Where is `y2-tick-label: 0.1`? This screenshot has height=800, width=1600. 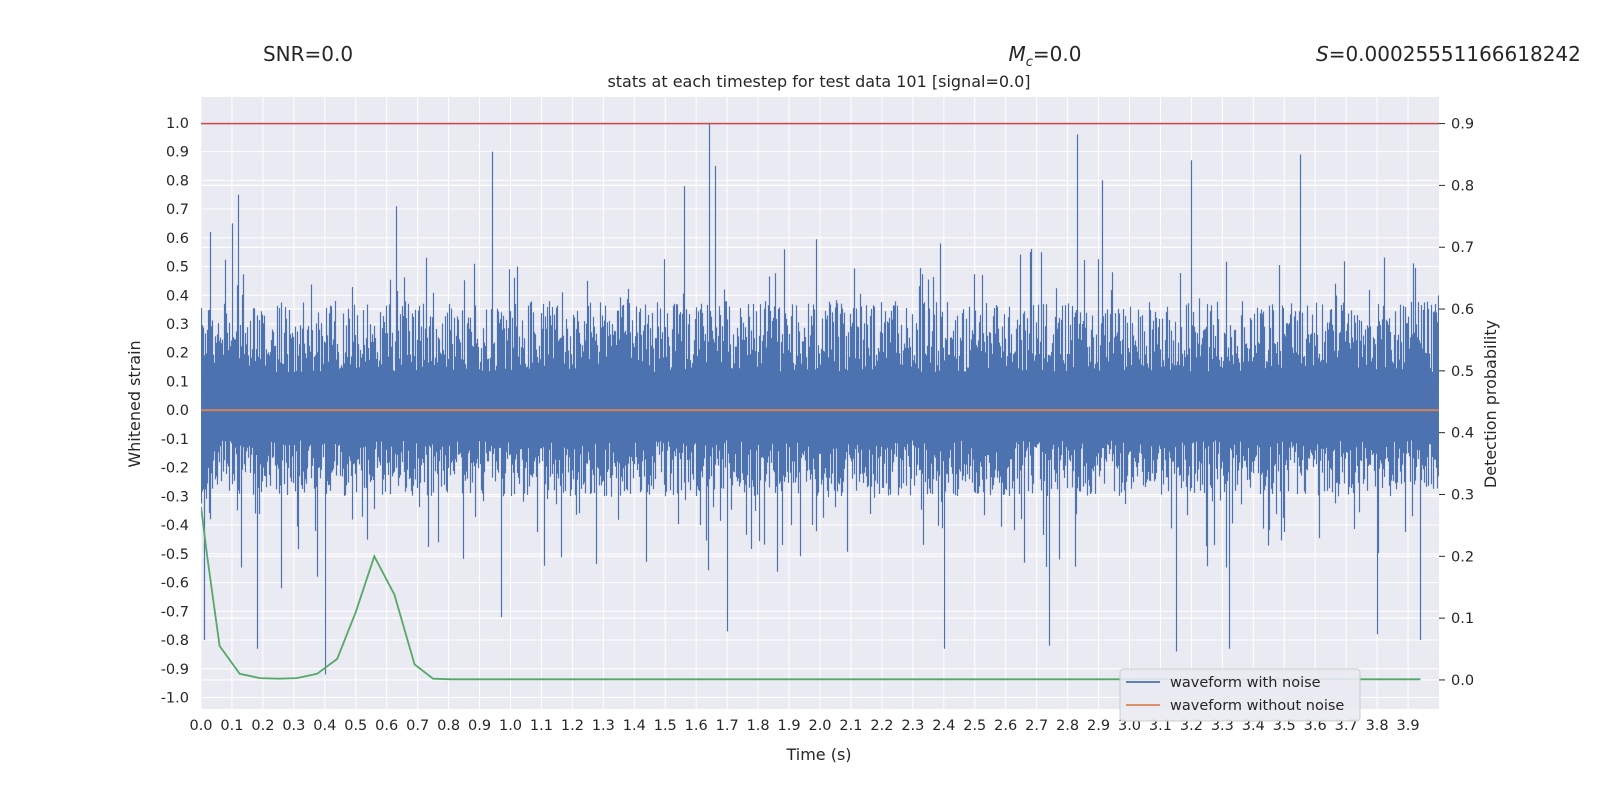 y2-tick-label: 0.1 is located at coordinates (1462, 619).